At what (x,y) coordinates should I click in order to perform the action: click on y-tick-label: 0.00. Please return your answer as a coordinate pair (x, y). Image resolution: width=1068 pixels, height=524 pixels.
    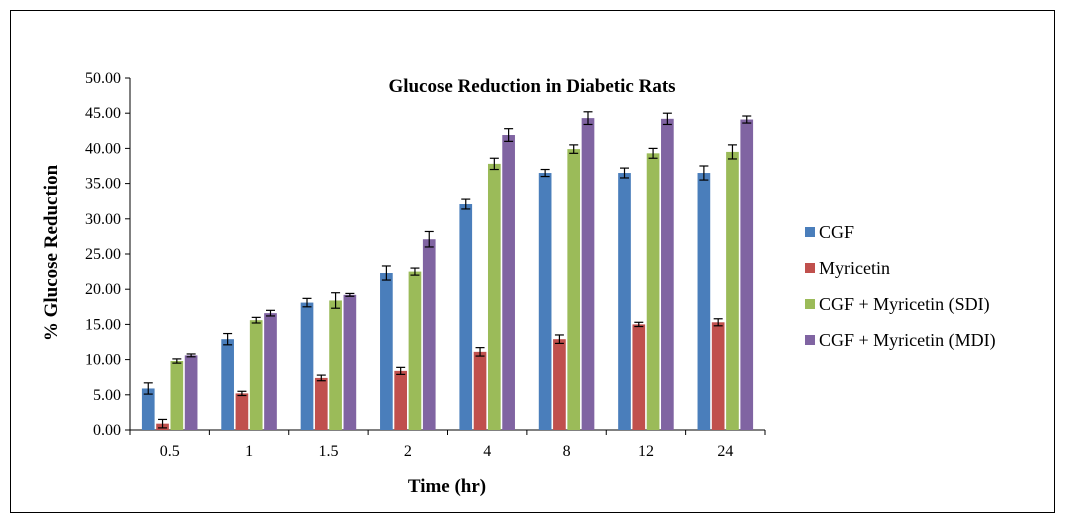
    Looking at the image, I should click on (107, 430).